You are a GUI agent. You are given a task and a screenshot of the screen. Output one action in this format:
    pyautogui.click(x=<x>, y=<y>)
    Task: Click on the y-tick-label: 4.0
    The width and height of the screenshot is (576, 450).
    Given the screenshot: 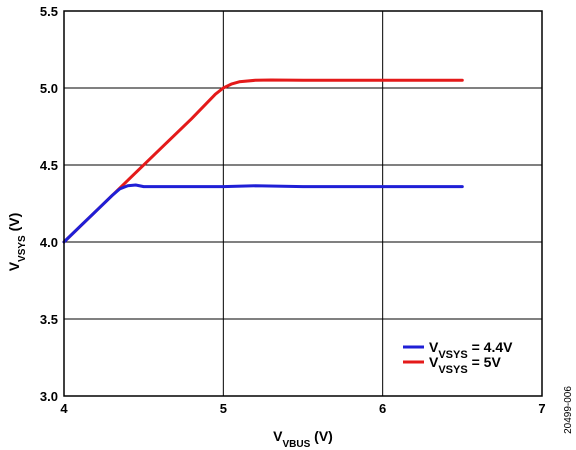 What is the action you would take?
    pyautogui.click(x=49, y=242)
    